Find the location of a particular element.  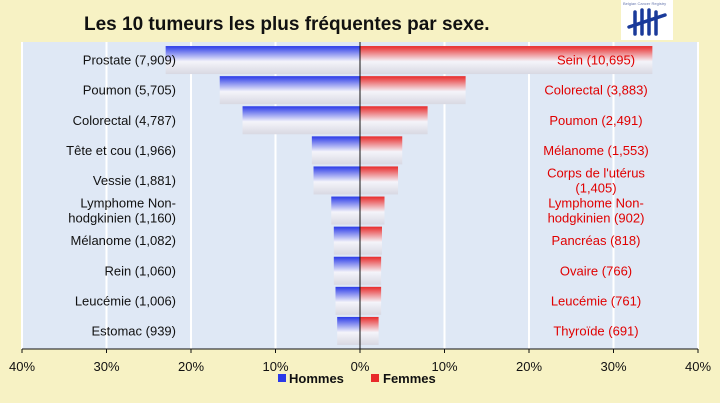

logo: Belgian Cancer Registry is located at coordinates (647, 20).